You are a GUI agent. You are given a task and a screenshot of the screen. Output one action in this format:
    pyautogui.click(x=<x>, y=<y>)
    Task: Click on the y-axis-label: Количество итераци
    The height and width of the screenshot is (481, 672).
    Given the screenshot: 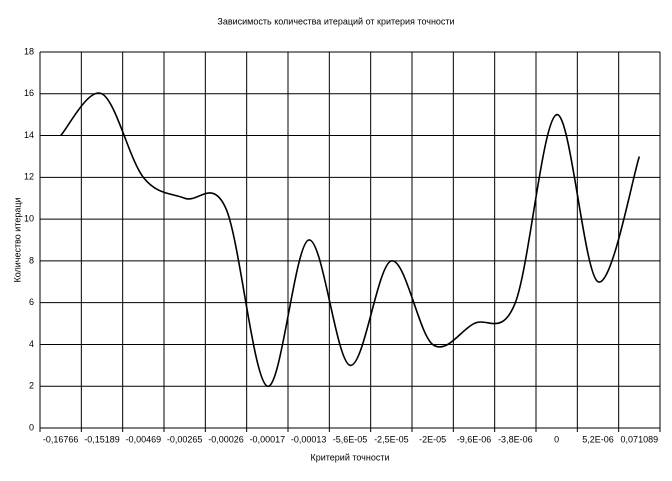 What is the action you would take?
    pyautogui.click(x=17, y=239)
    